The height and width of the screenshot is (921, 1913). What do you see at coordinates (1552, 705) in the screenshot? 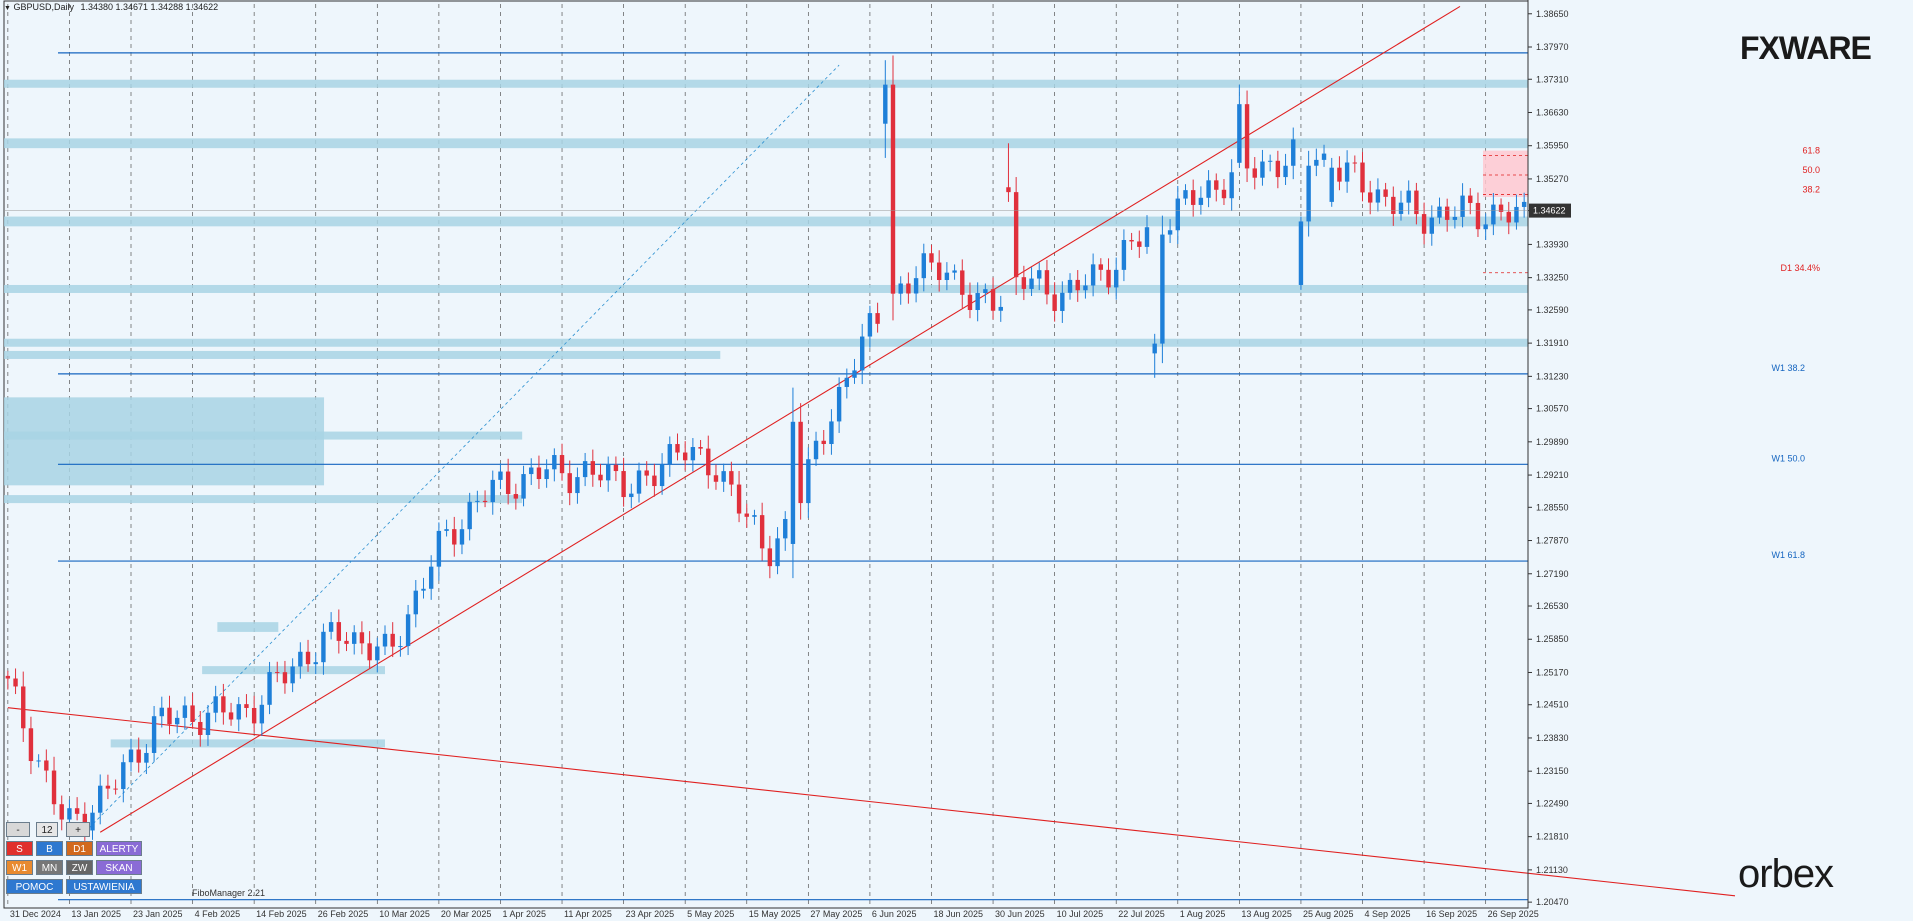
I see `y-tick-label: 1.24510` at bounding box center [1552, 705].